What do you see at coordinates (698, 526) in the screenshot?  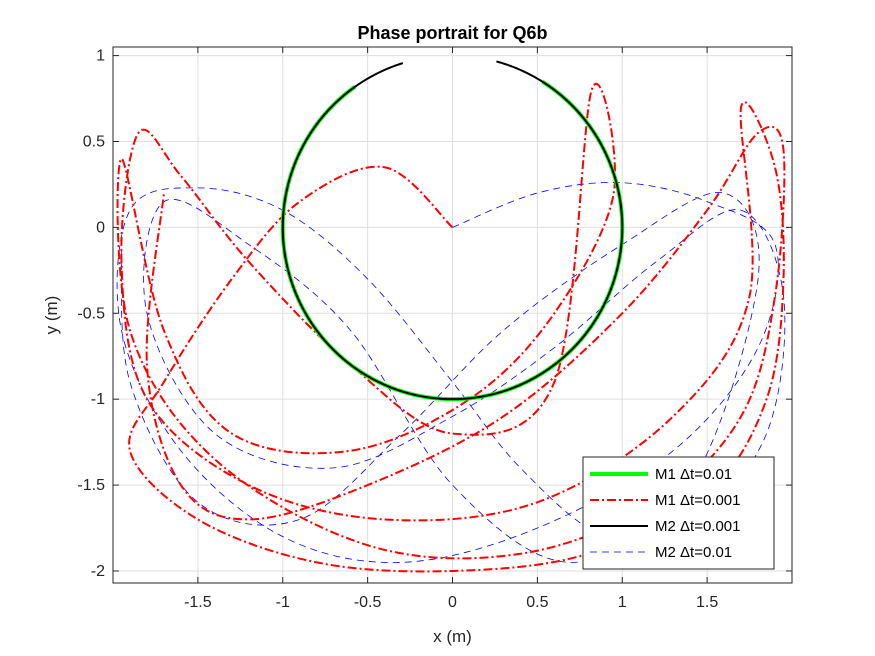 I see `legend-entry: M2 Δt=0.001` at bounding box center [698, 526].